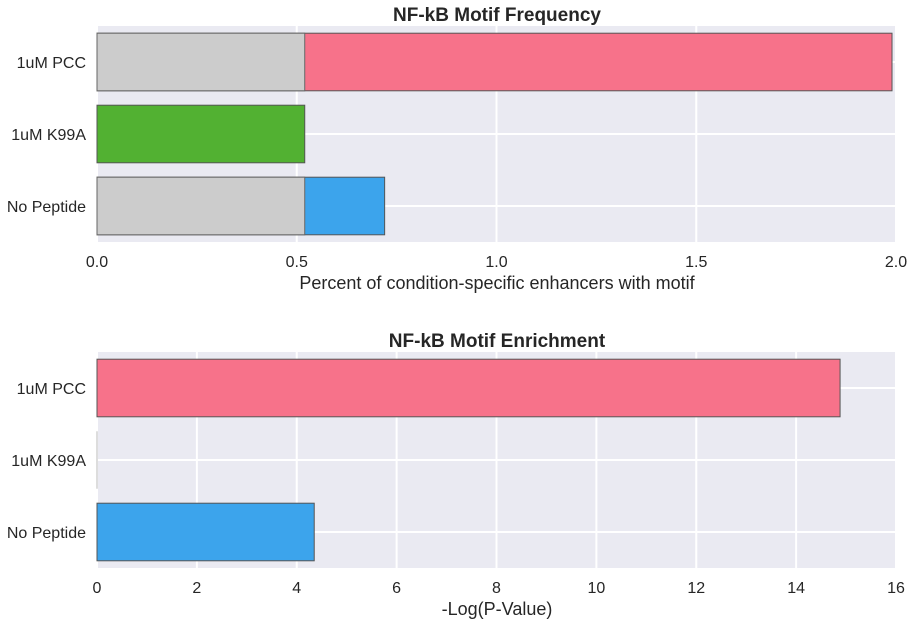  Describe the element at coordinates (496, 588) in the screenshot. I see `x-tick-label: 8` at that location.